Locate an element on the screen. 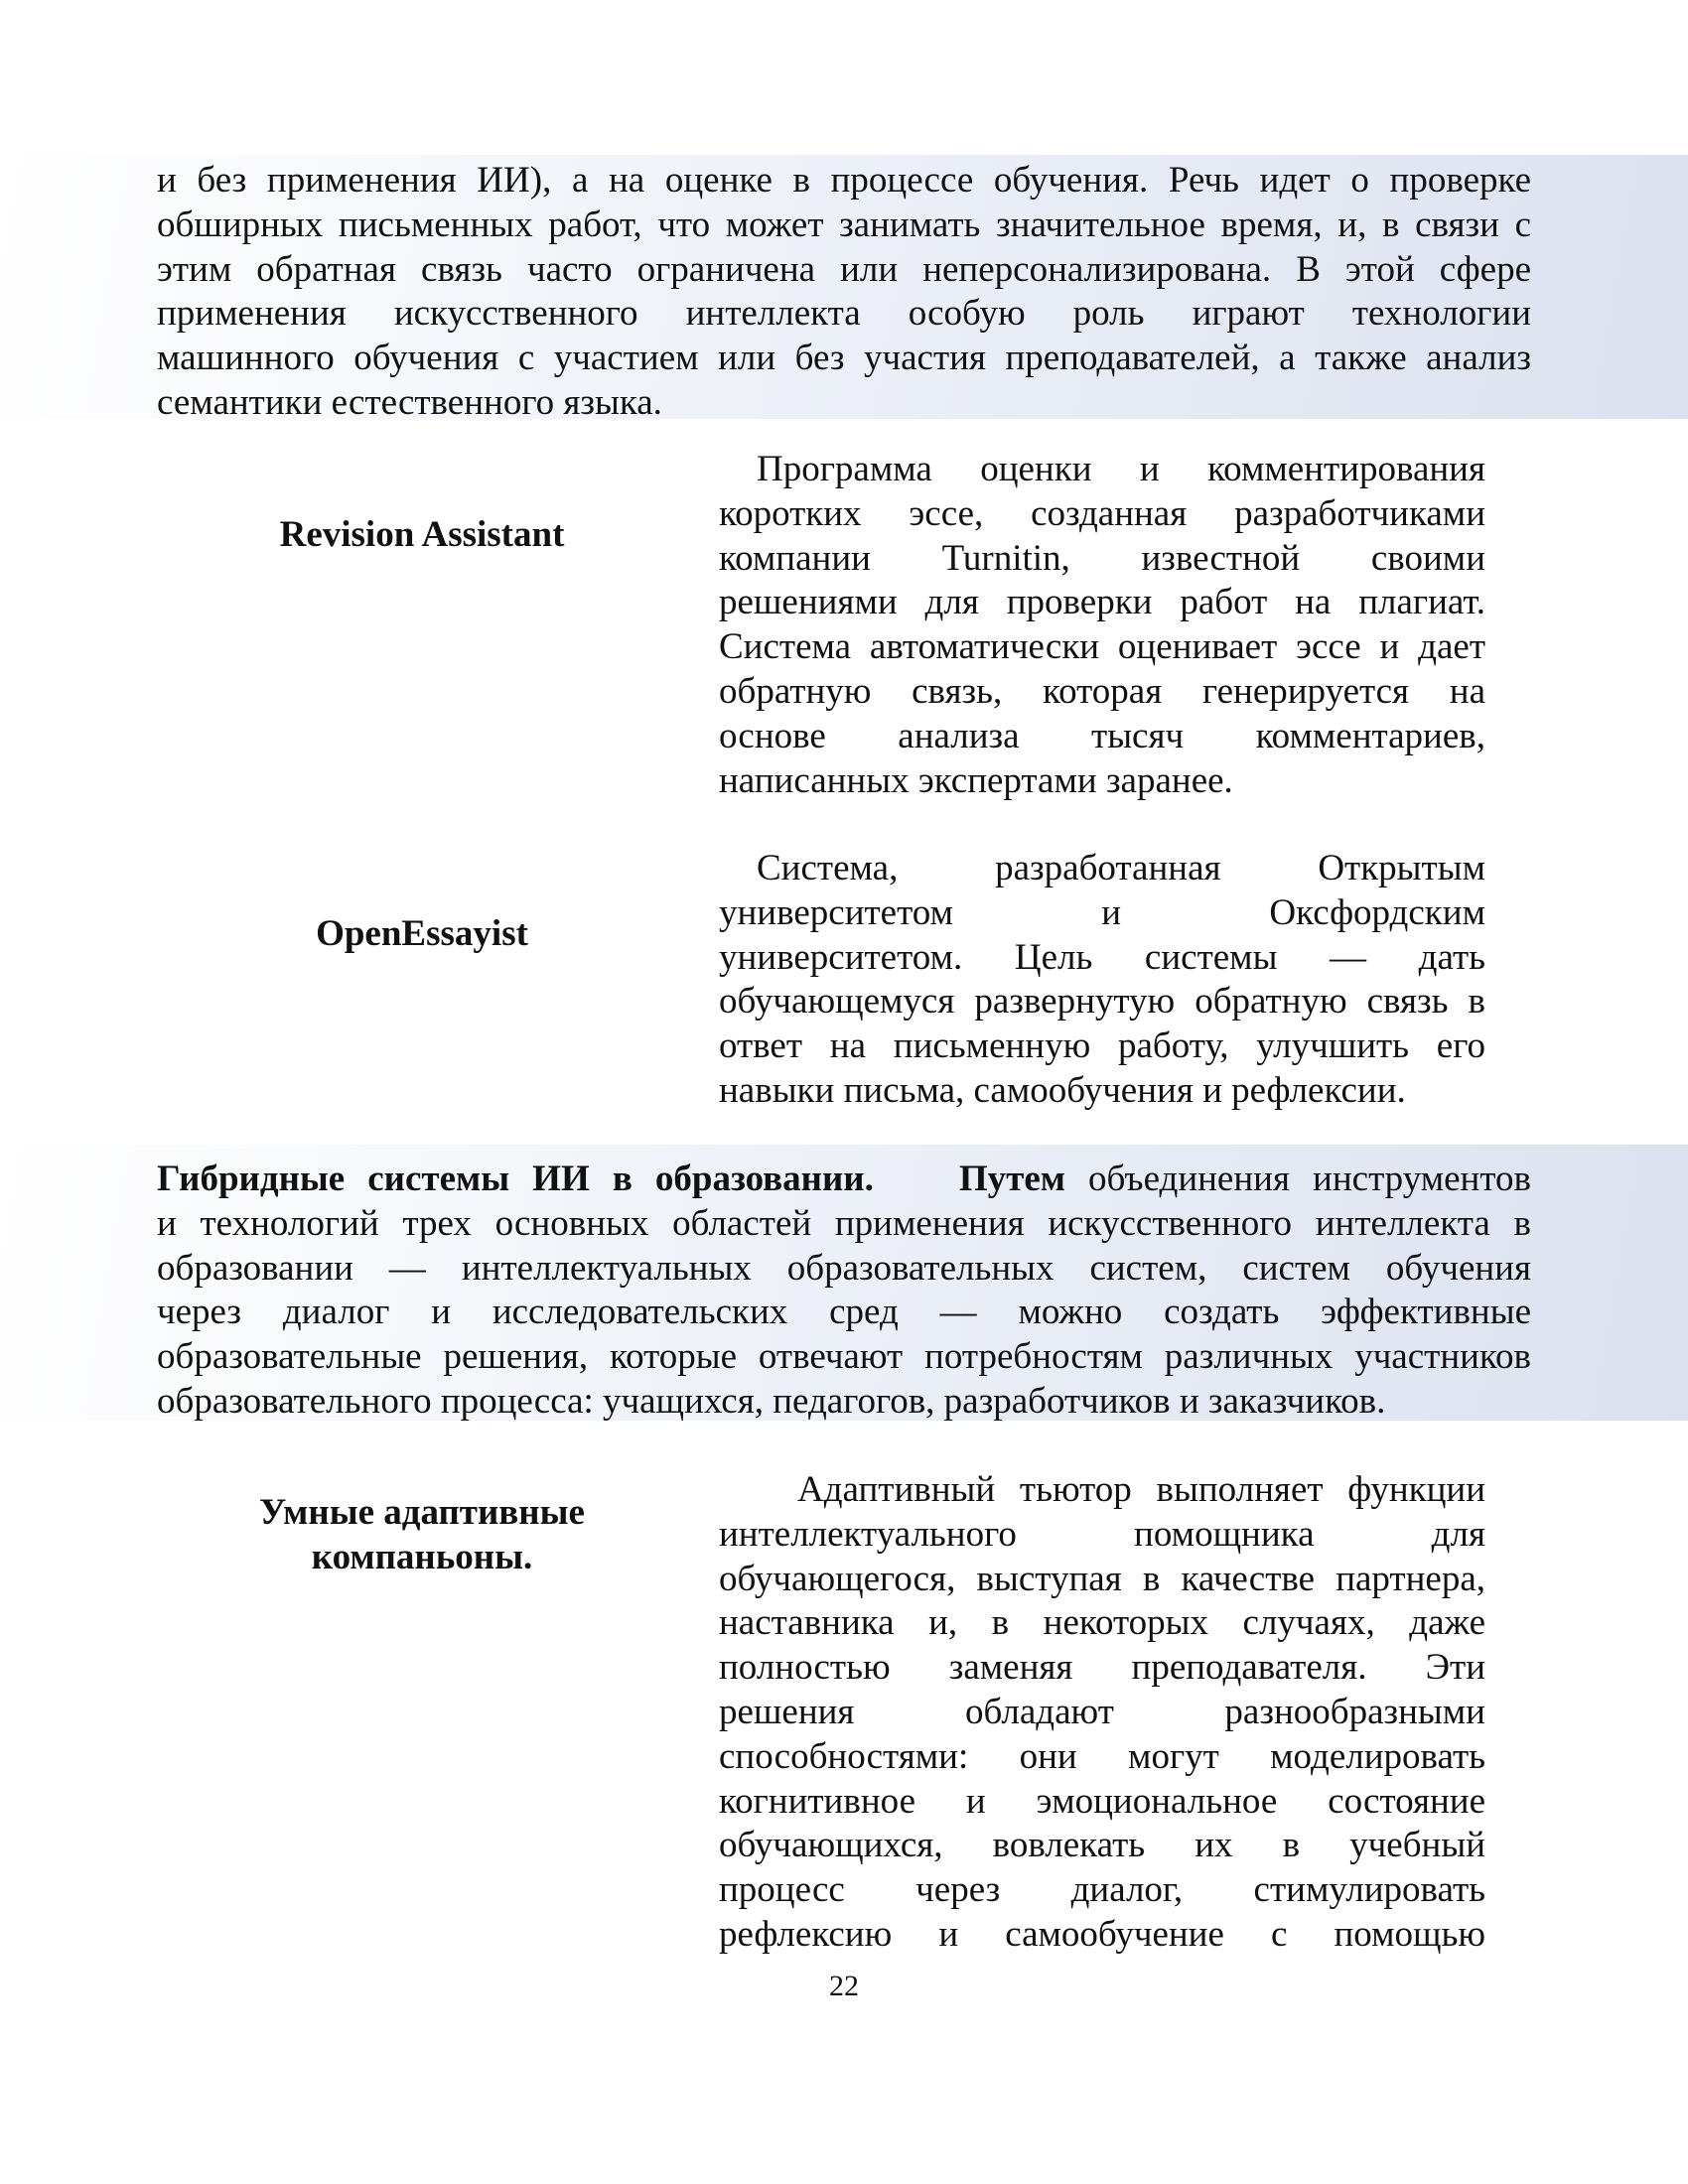  highlight-band-hybrid is located at coordinates (844, 1283).